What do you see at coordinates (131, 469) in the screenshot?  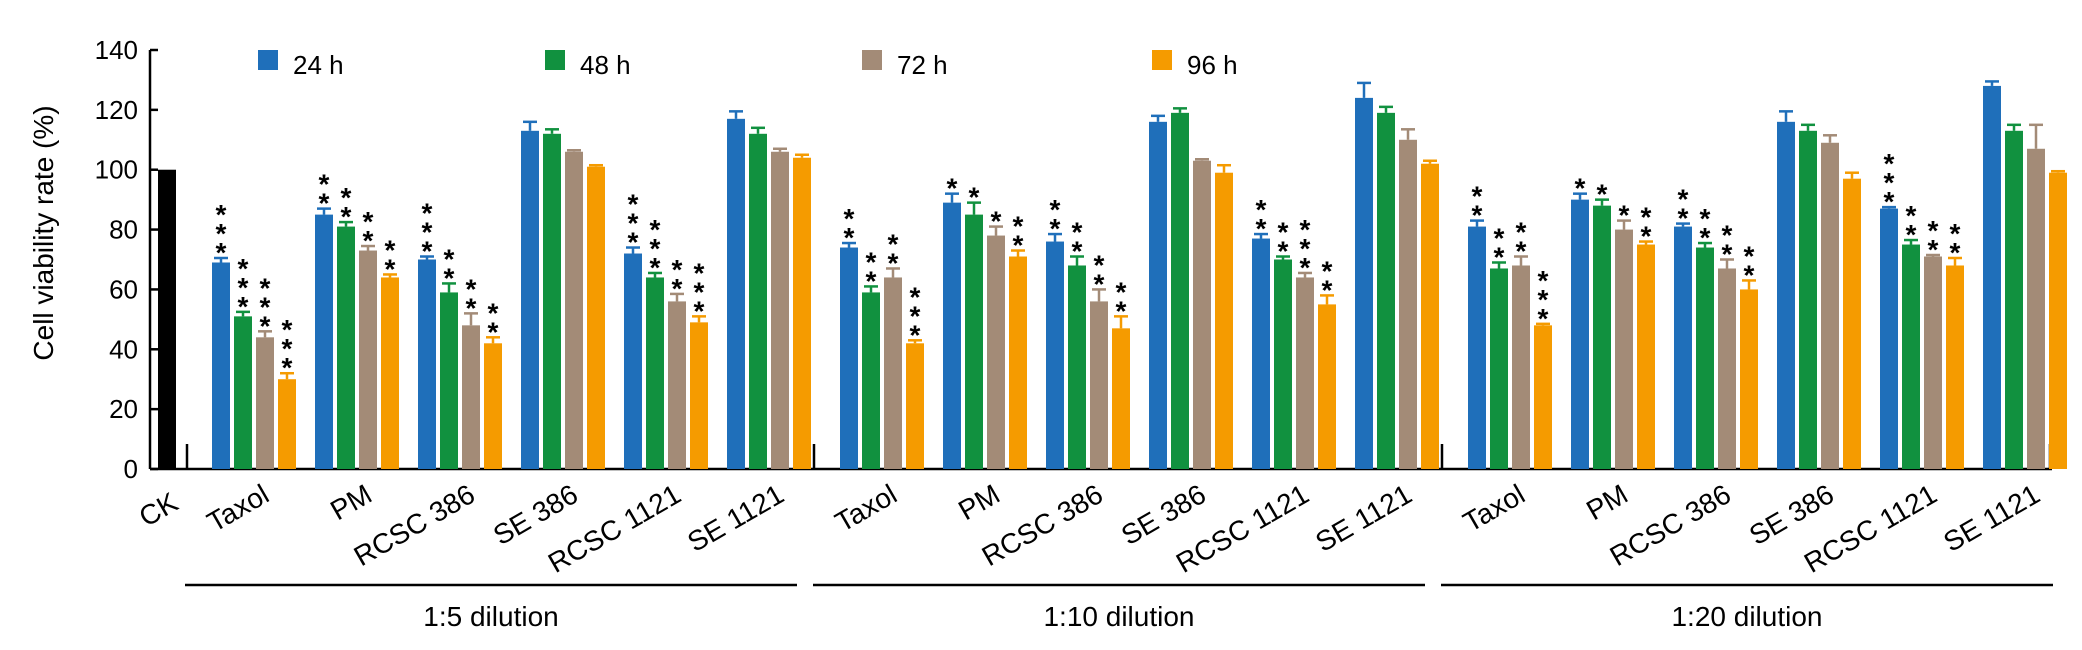 I see `y-tick-label: 0` at bounding box center [131, 469].